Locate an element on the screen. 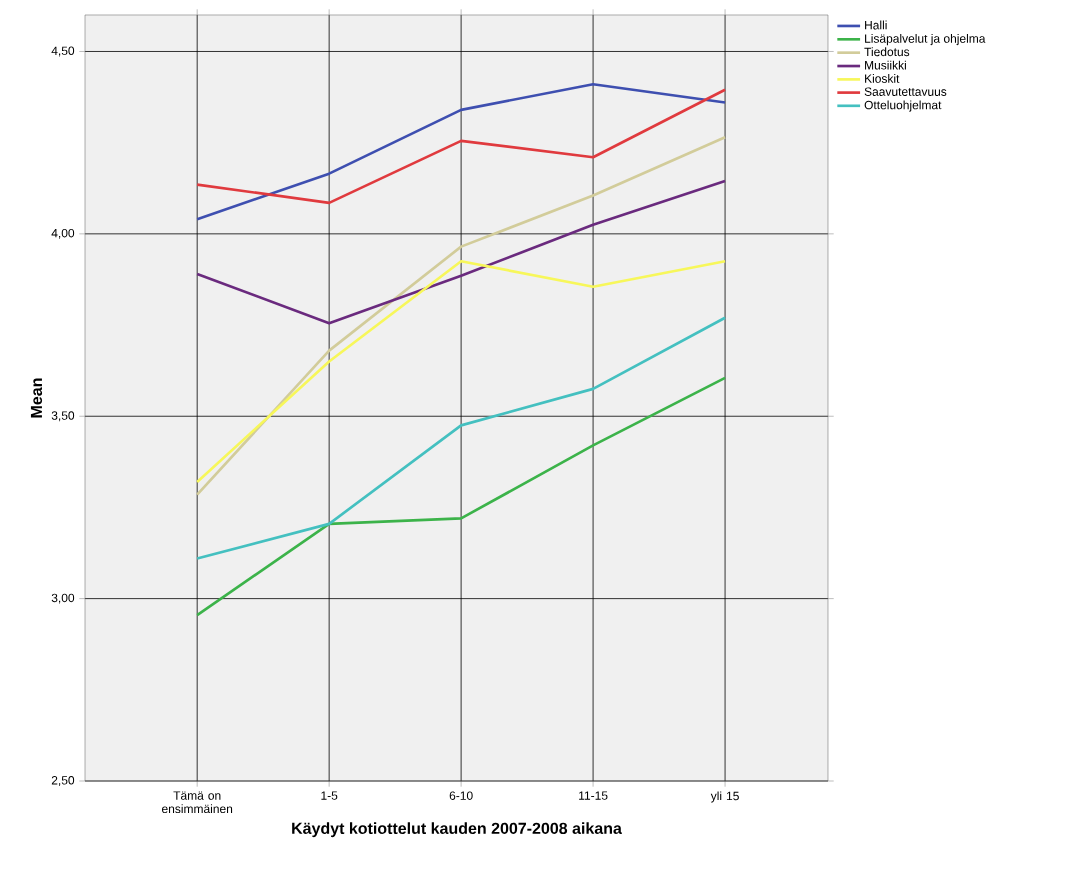  y-tick-label: 3,00 is located at coordinates (63, 598).